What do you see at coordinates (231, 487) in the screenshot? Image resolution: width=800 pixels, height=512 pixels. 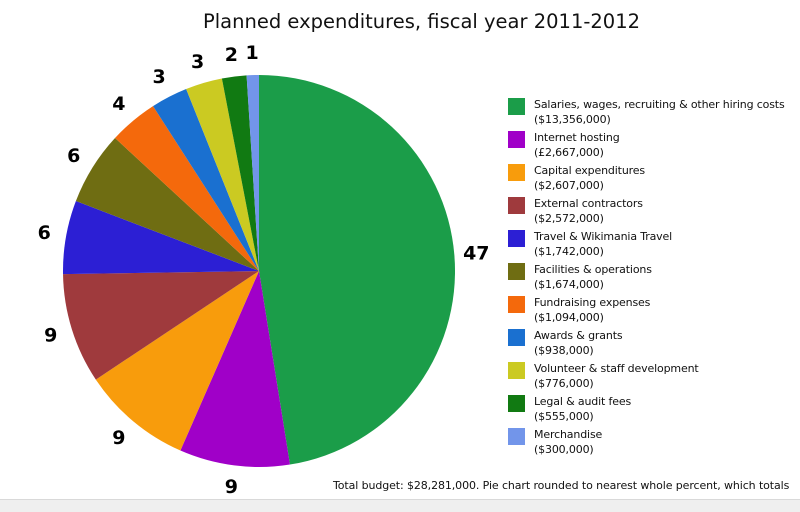 I see `pie-percent-label-1: 9` at bounding box center [231, 487].